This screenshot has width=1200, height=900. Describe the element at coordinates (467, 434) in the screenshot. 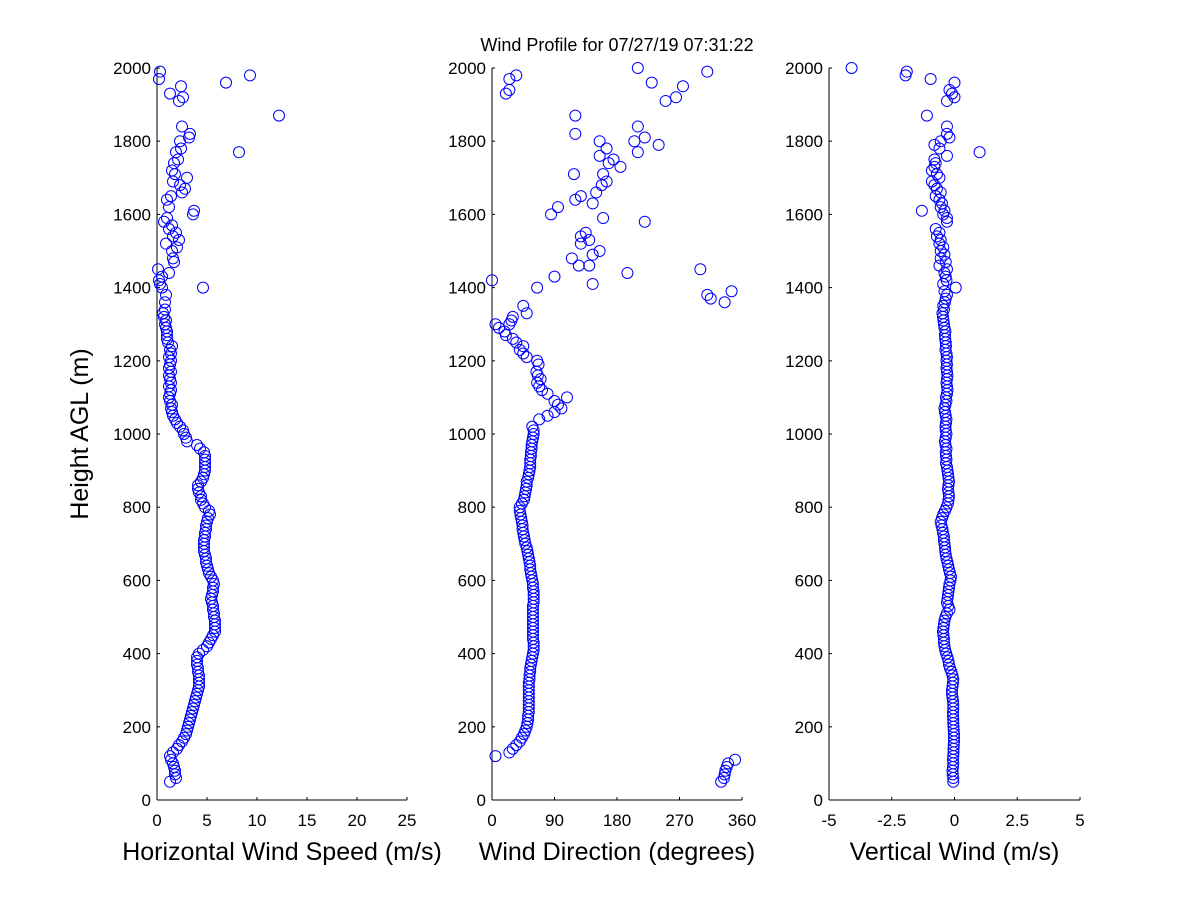

I see `y-tick-label: 1000` at that location.